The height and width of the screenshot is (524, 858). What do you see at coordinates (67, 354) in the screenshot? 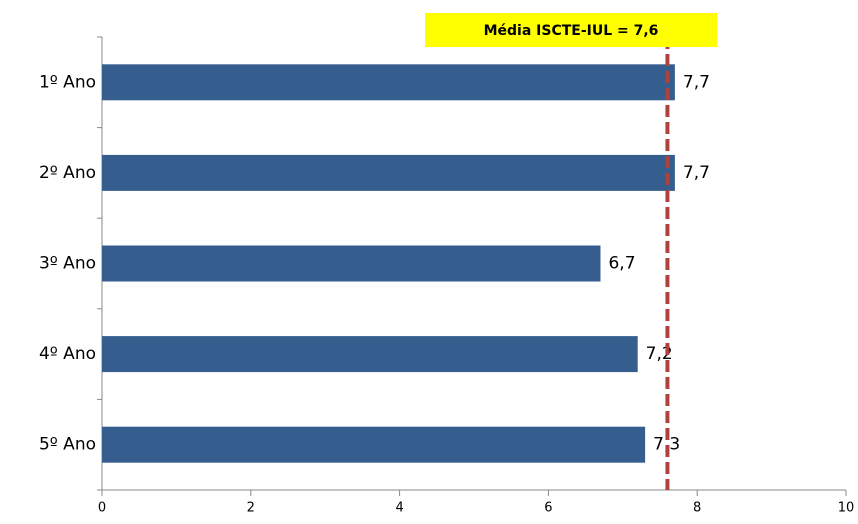
I see `y-tick-label: 4º Ano` at bounding box center [67, 354].